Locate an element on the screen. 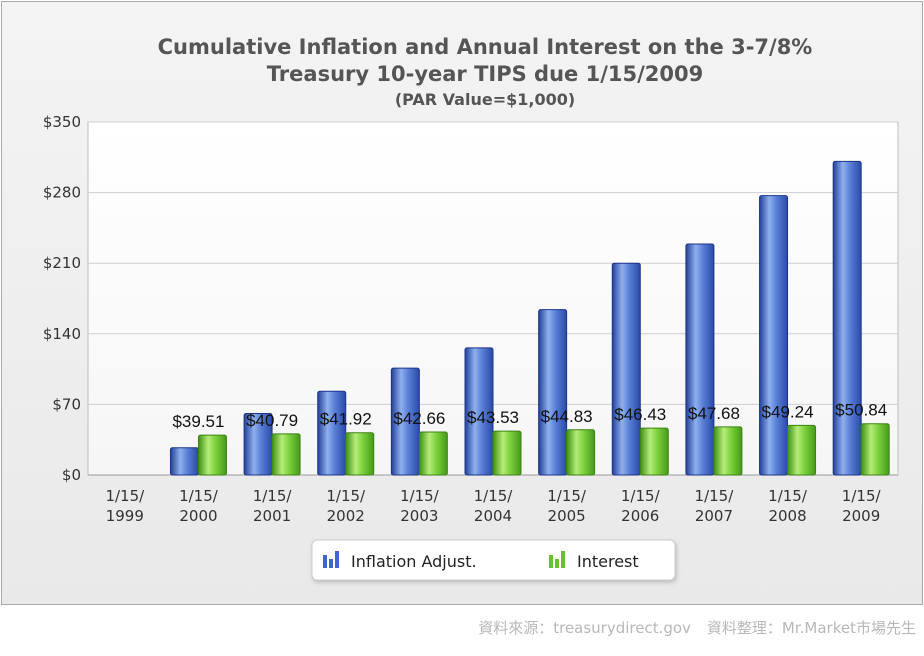 This screenshot has height=656, width=924. data-label: $41.92 is located at coordinates (346, 419).